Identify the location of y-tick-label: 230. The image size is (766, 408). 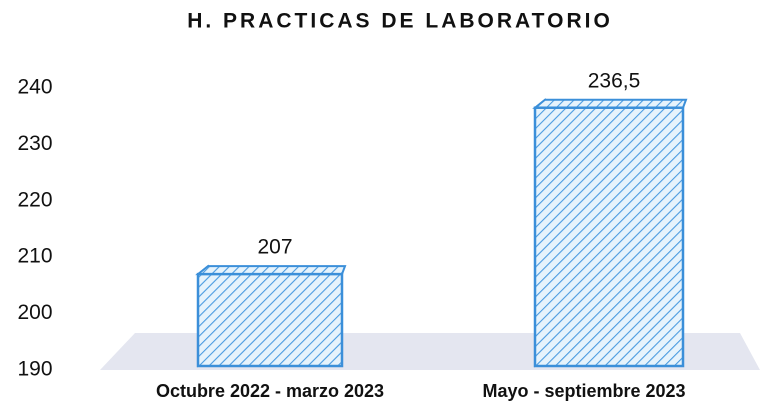
(34, 143).